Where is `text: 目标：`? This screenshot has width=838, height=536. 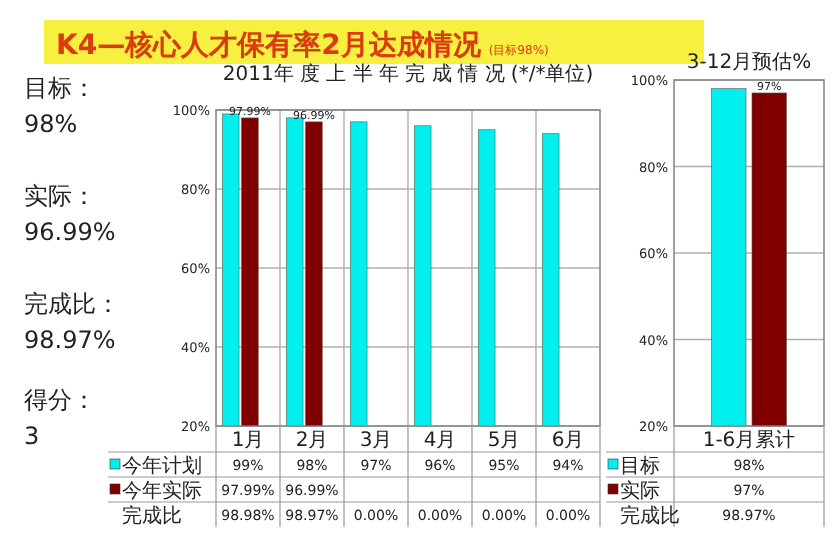
text: 目标： is located at coordinates (60, 88).